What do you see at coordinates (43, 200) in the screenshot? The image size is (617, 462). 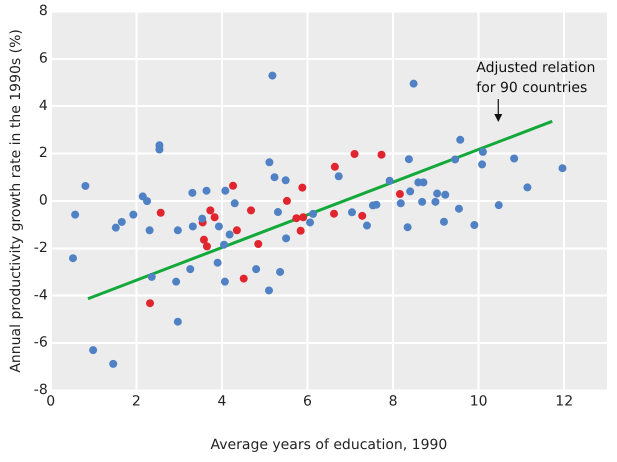 I see `y-tick-label: 0` at bounding box center [43, 200].